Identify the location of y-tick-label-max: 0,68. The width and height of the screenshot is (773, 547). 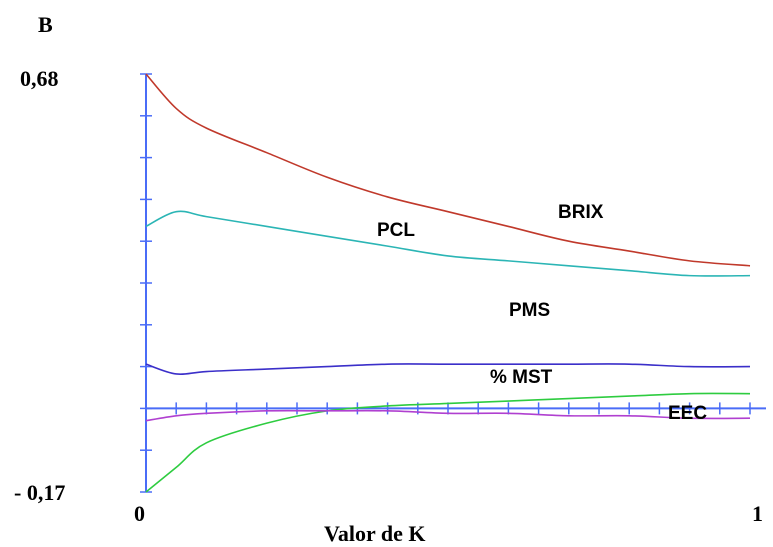
(39, 78).